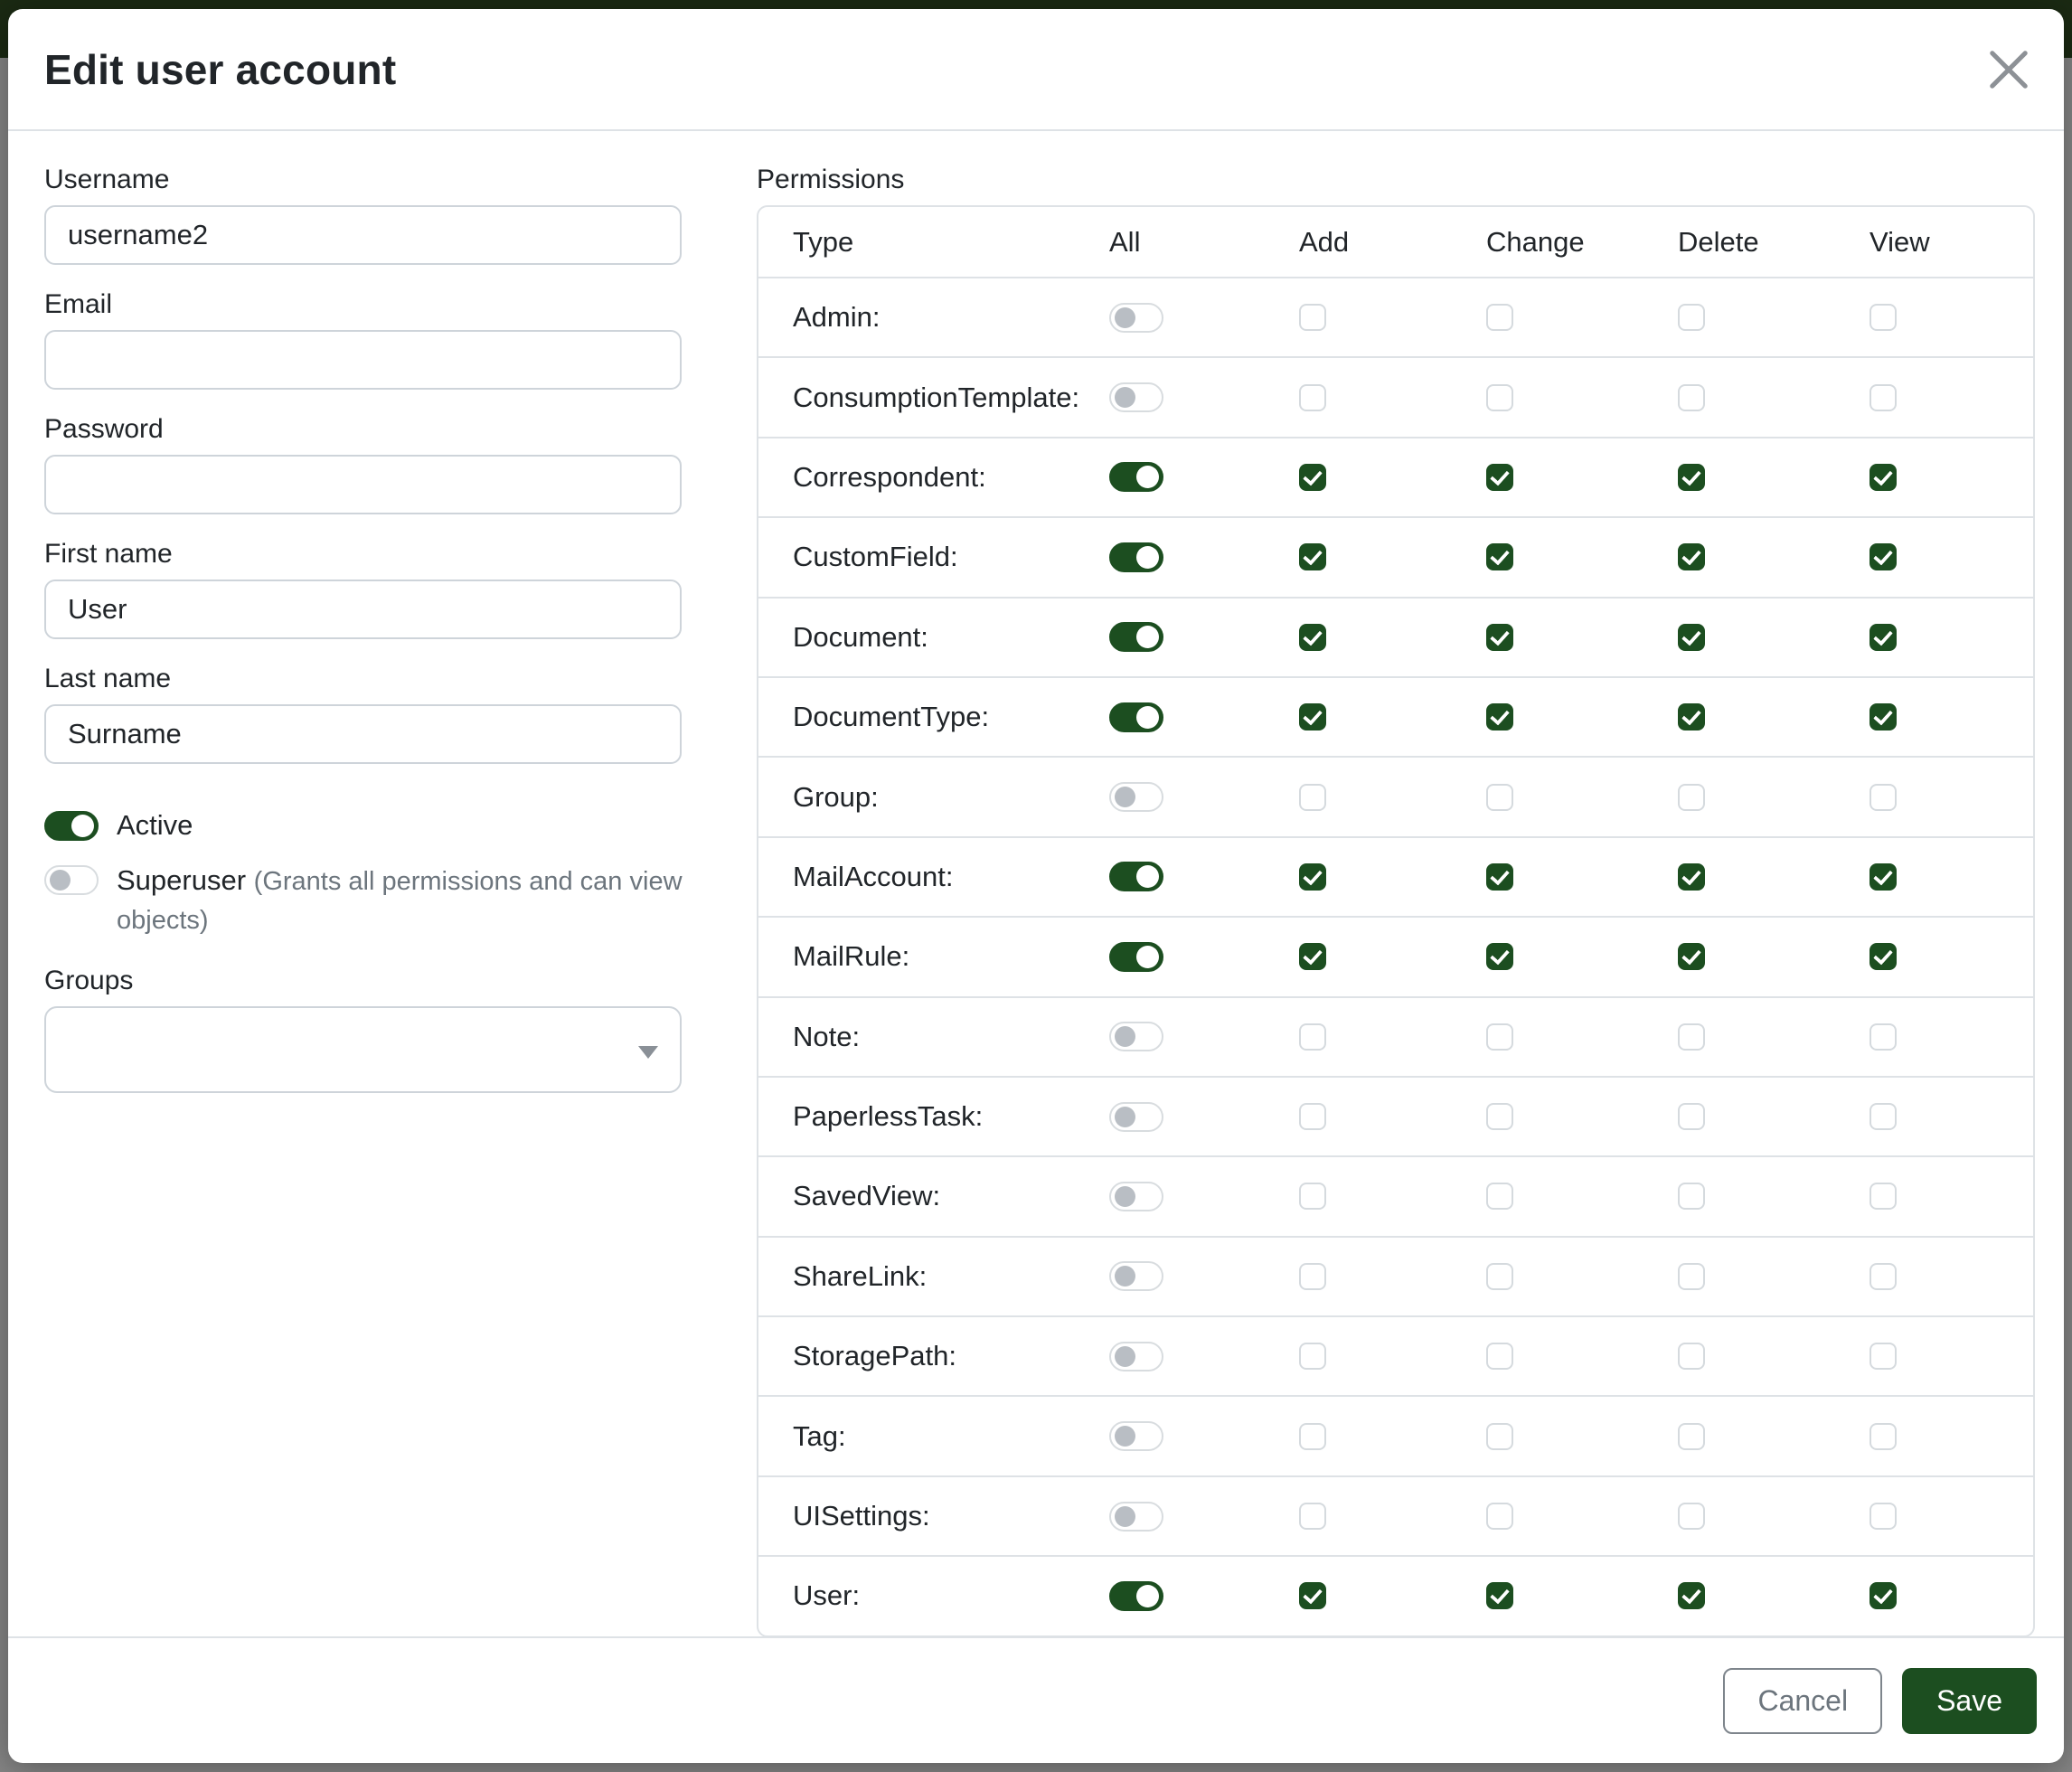  What do you see at coordinates (1803, 1700) in the screenshot?
I see `cancel-button: Cancel` at bounding box center [1803, 1700].